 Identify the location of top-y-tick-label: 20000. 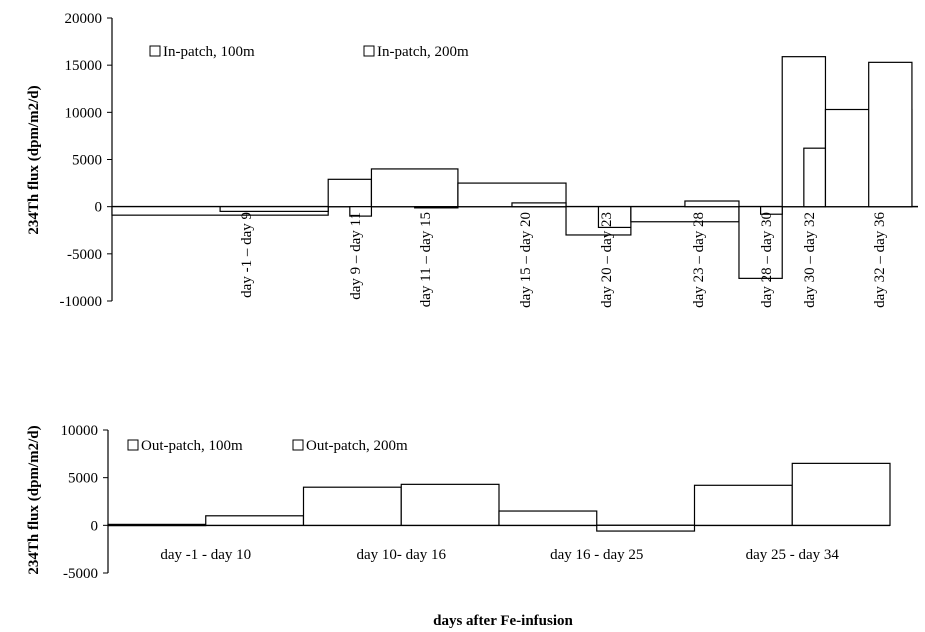
(84, 19).